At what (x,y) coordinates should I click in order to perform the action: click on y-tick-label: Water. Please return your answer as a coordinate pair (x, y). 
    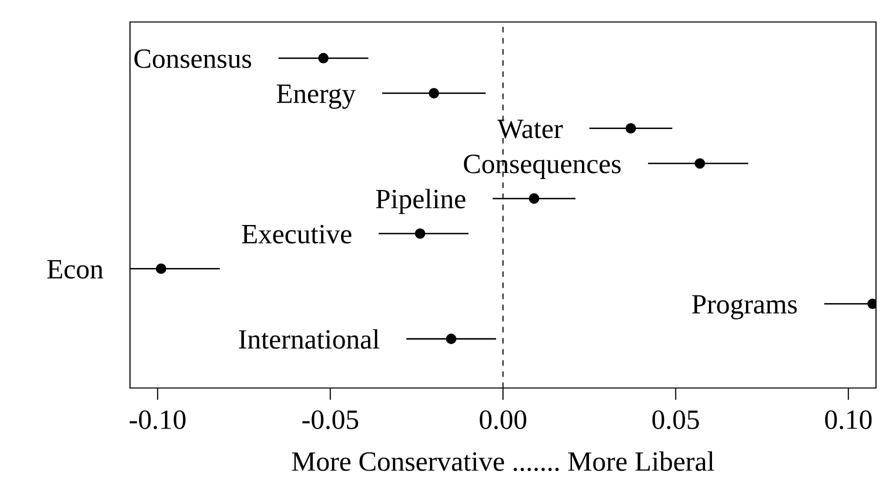
    Looking at the image, I should click on (530, 129).